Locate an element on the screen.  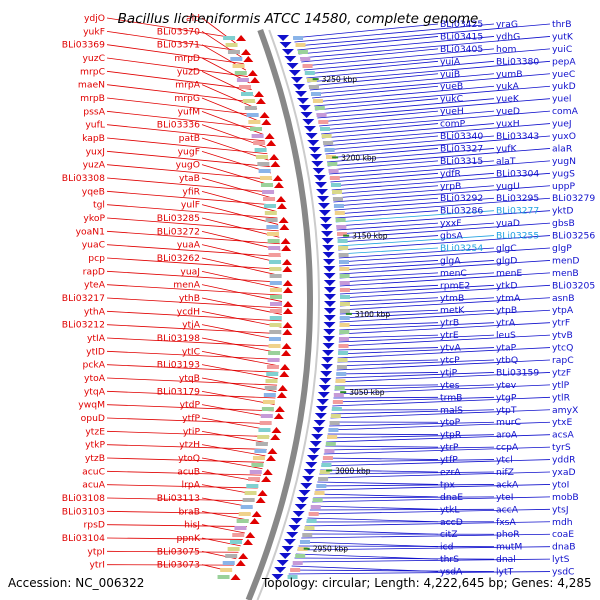
gene-label-forward: dnal is located at coordinates (506, 559).